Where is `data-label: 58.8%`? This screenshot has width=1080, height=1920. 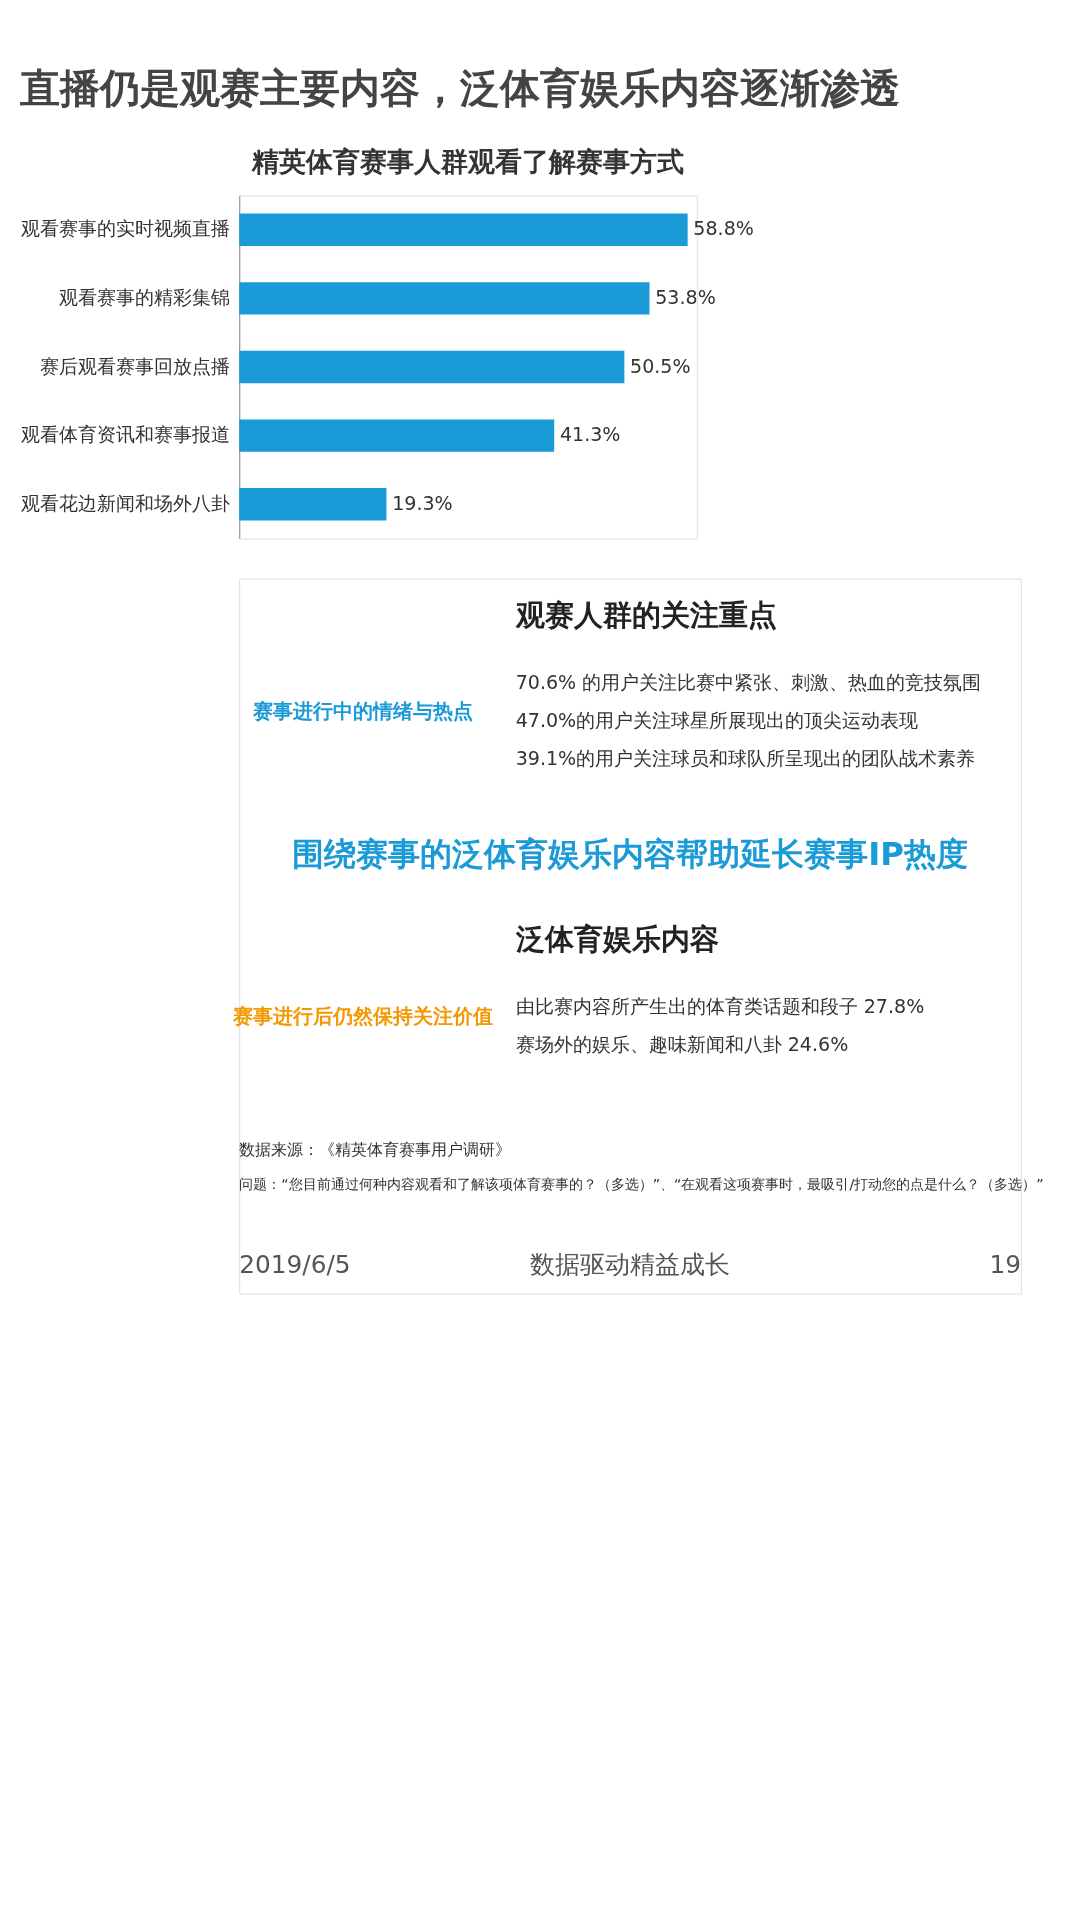
data-label: 58.8% is located at coordinates (723, 228).